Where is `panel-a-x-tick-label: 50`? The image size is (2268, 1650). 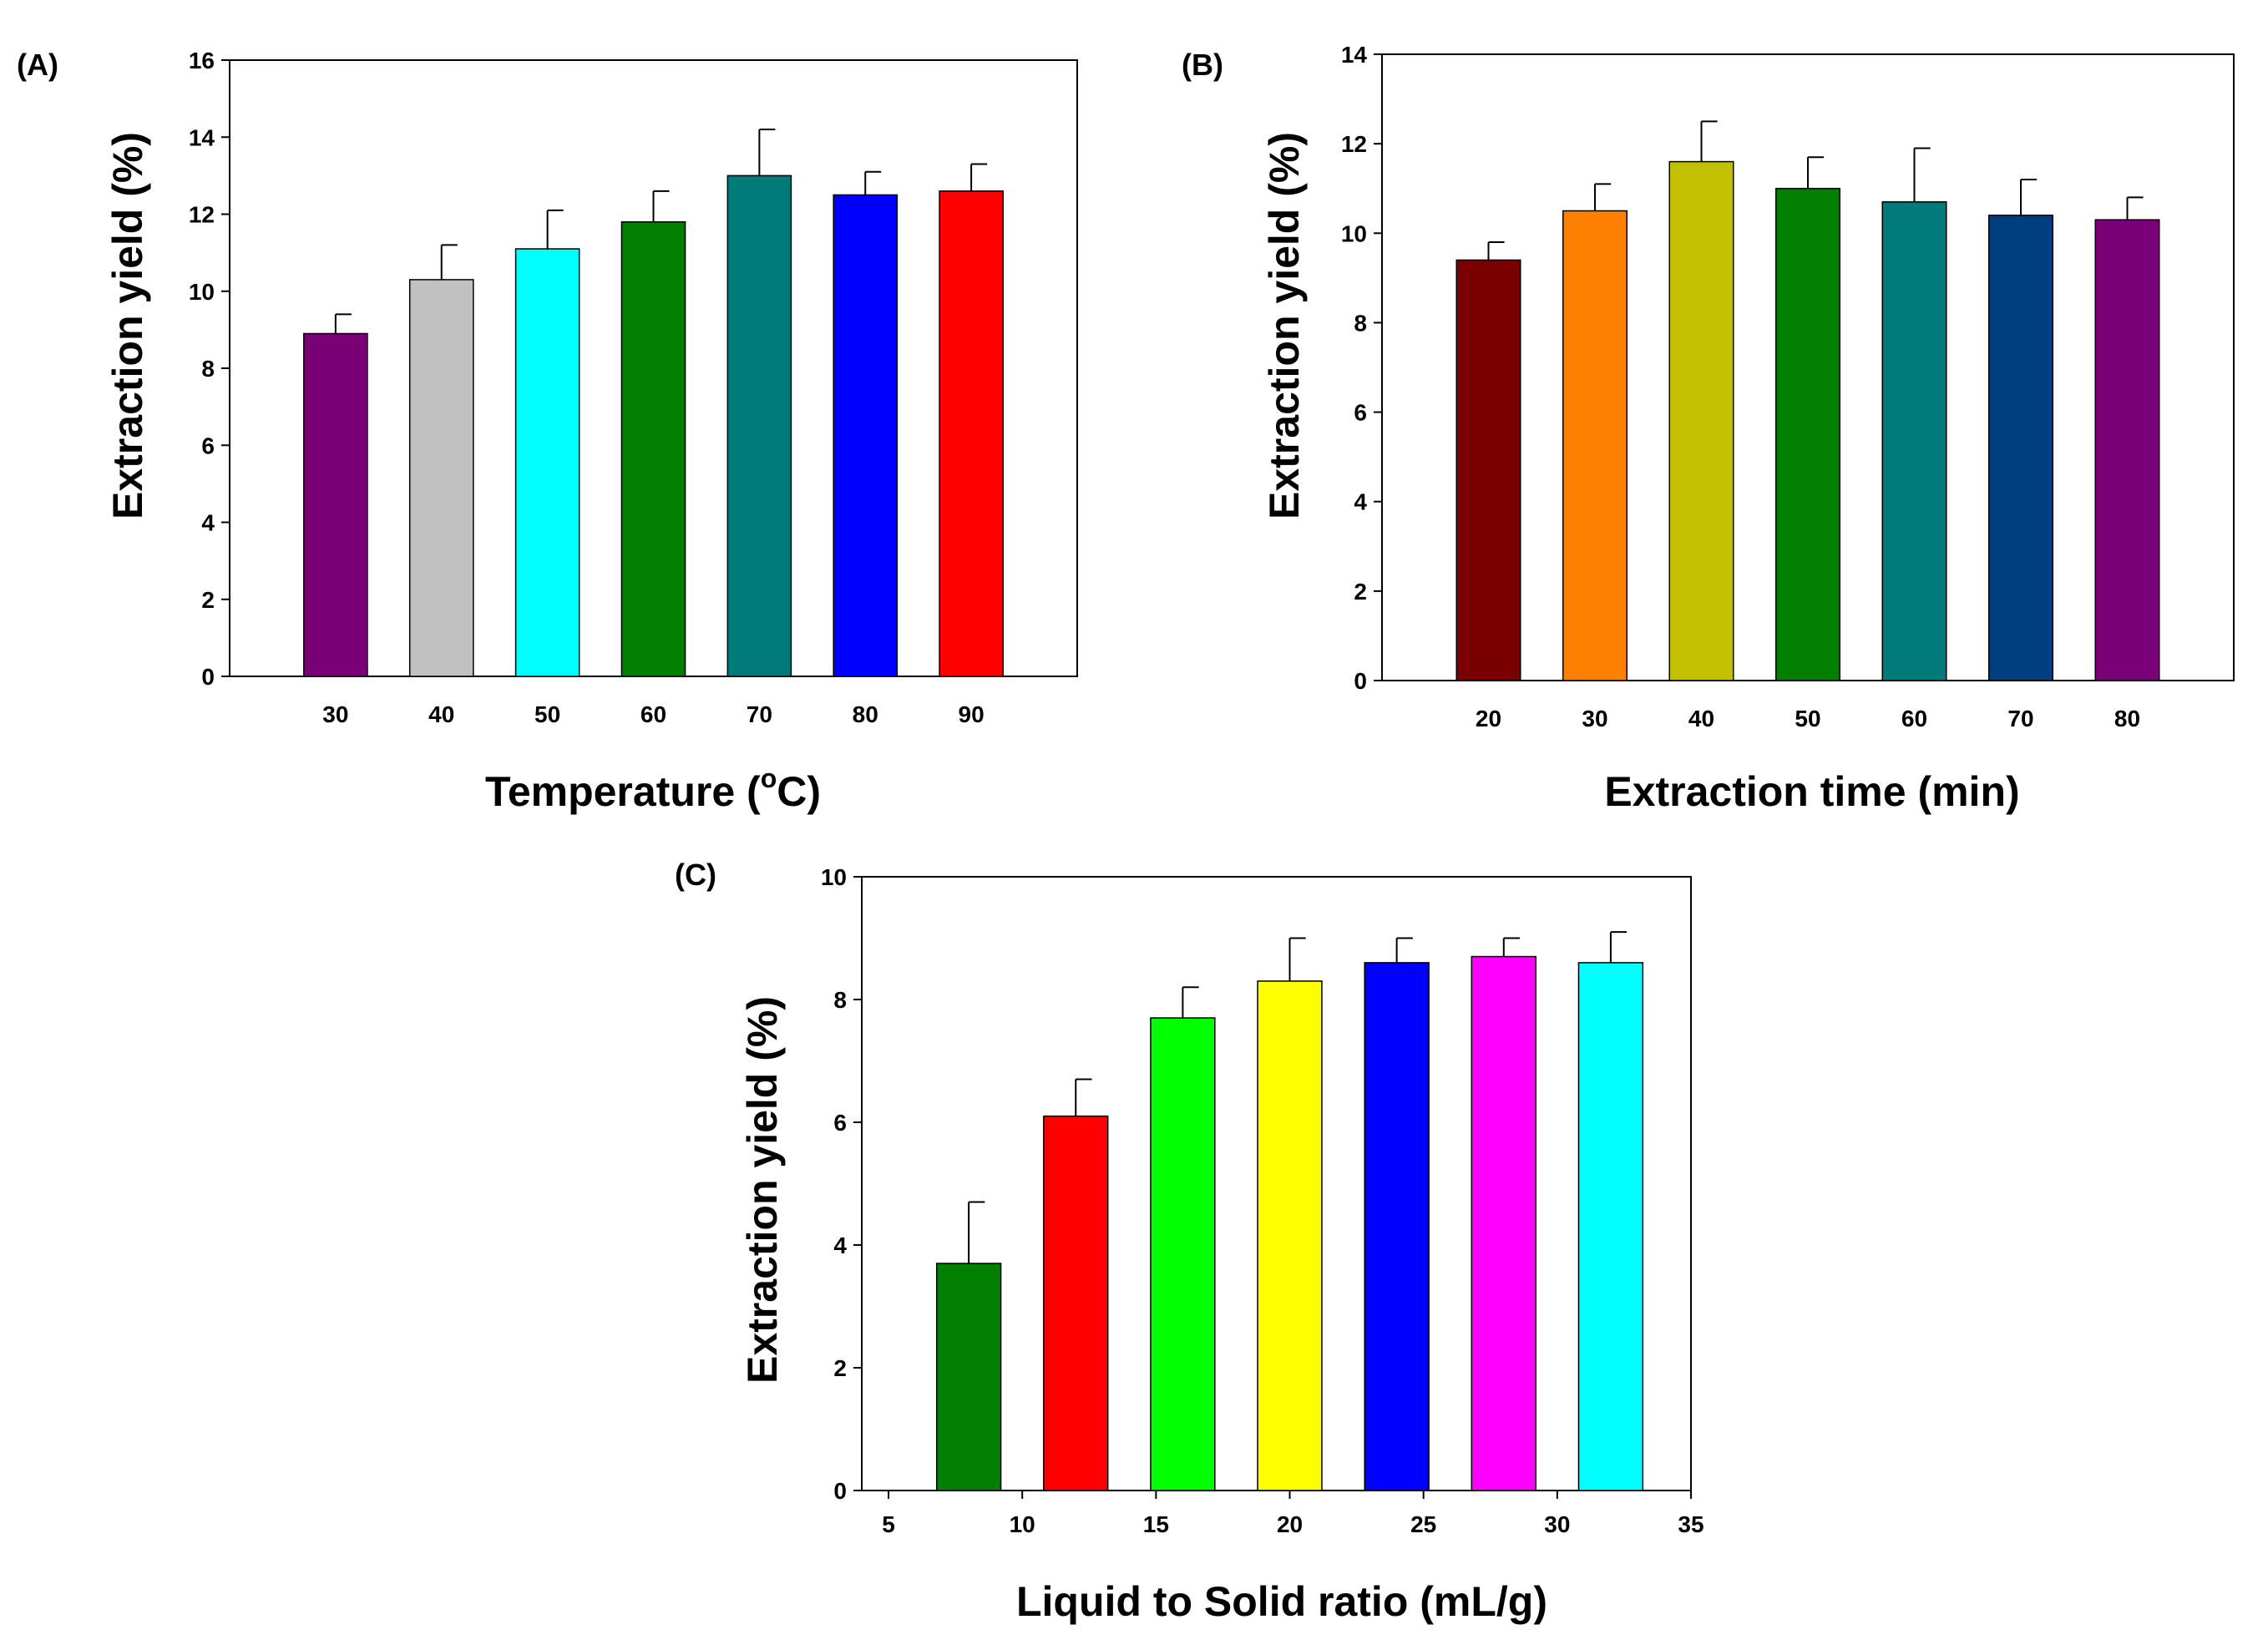
panel-a-x-tick-label: 50 is located at coordinates (547, 714).